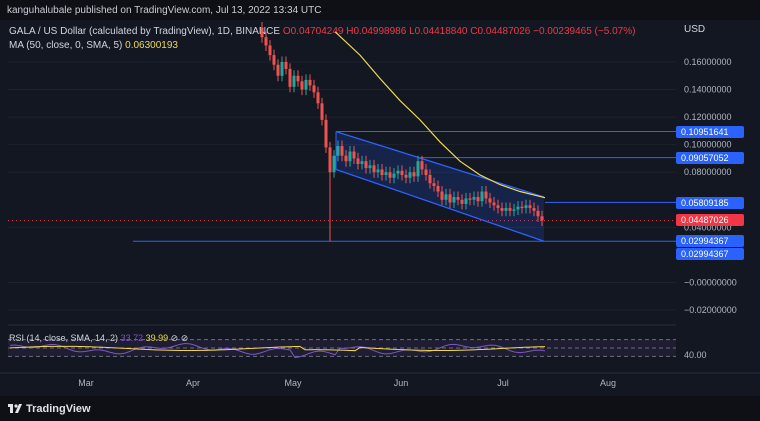  Describe the element at coordinates (357, 342) in the screenshot. I see `rsi-pane: 40.00` at that location.